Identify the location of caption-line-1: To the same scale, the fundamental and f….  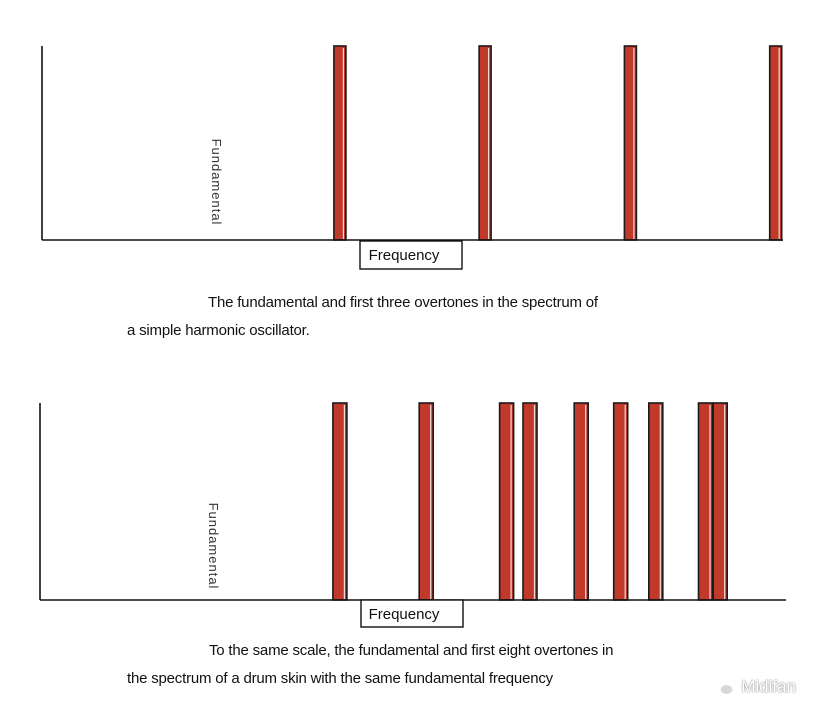
(411, 650).